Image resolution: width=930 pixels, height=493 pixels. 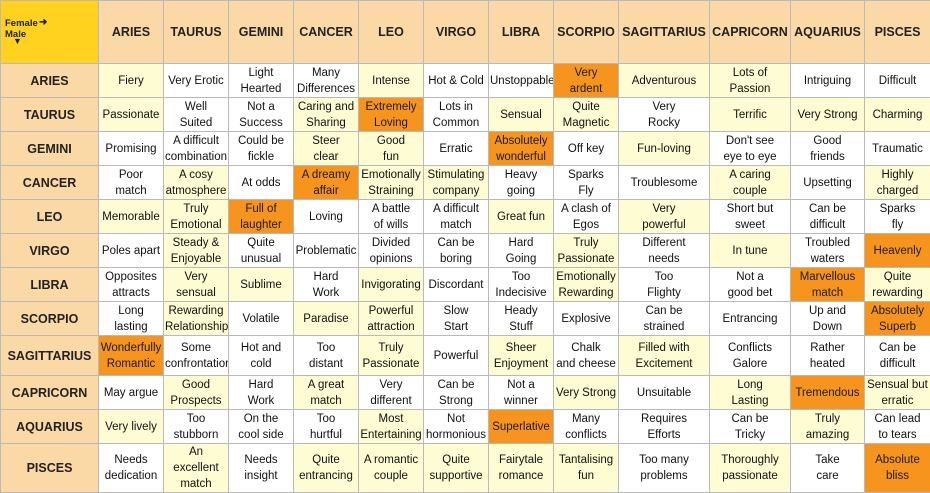 What do you see at coordinates (196, 149) in the screenshot?
I see `table-cell: A difficult combination` at bounding box center [196, 149].